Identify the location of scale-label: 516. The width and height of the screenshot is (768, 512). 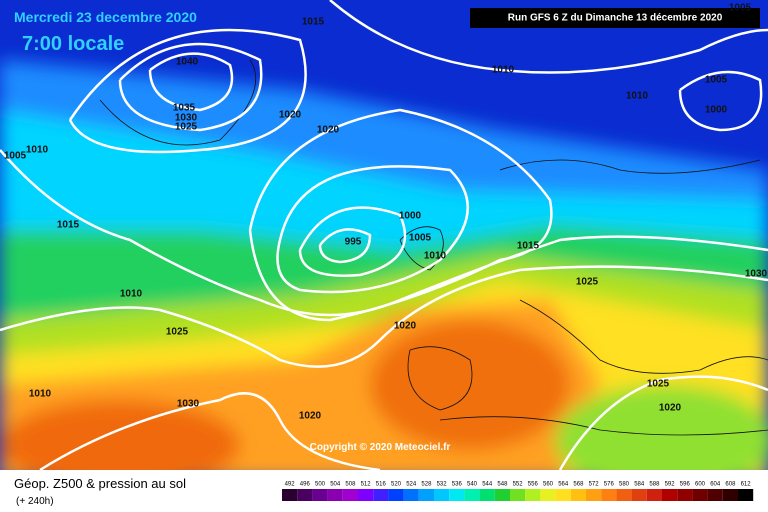
(381, 485).